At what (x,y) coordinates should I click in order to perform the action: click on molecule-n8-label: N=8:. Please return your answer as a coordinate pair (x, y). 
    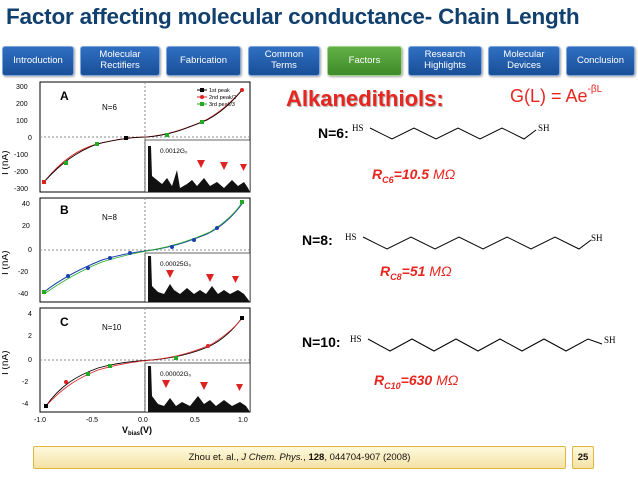
    Looking at the image, I should click on (317, 240).